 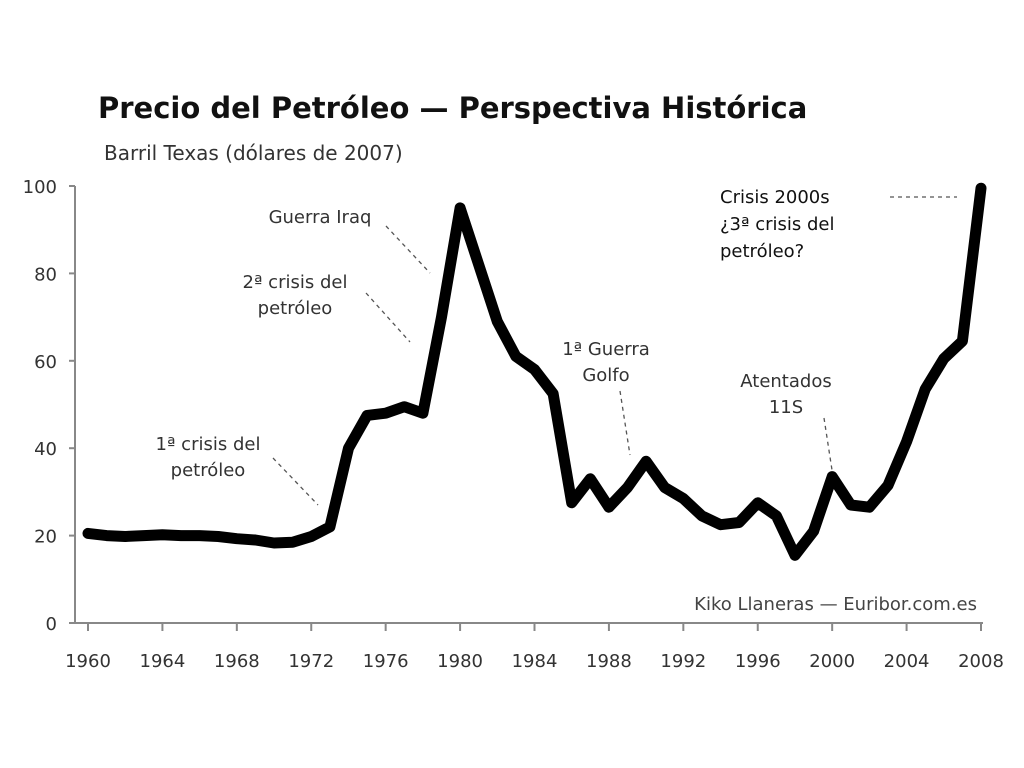 I want to click on annotation-gulf-war: 1ª Guerra Golfo, so click(x=606, y=397).